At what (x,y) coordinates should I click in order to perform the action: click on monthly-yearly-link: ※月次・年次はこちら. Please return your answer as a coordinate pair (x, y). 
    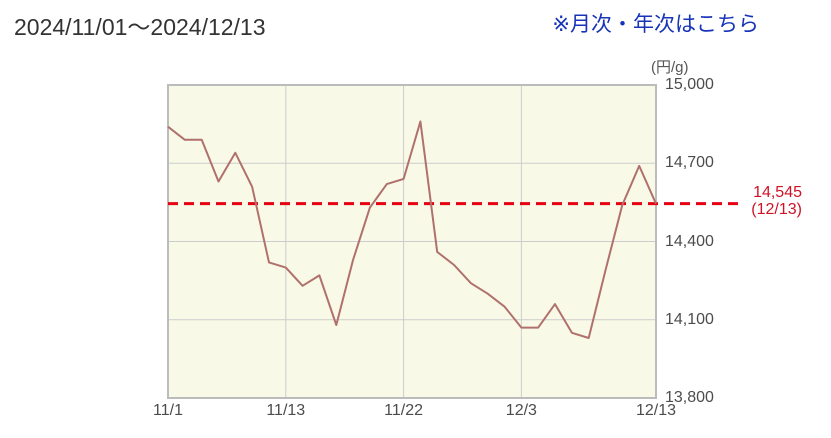
    Looking at the image, I should click on (655, 24).